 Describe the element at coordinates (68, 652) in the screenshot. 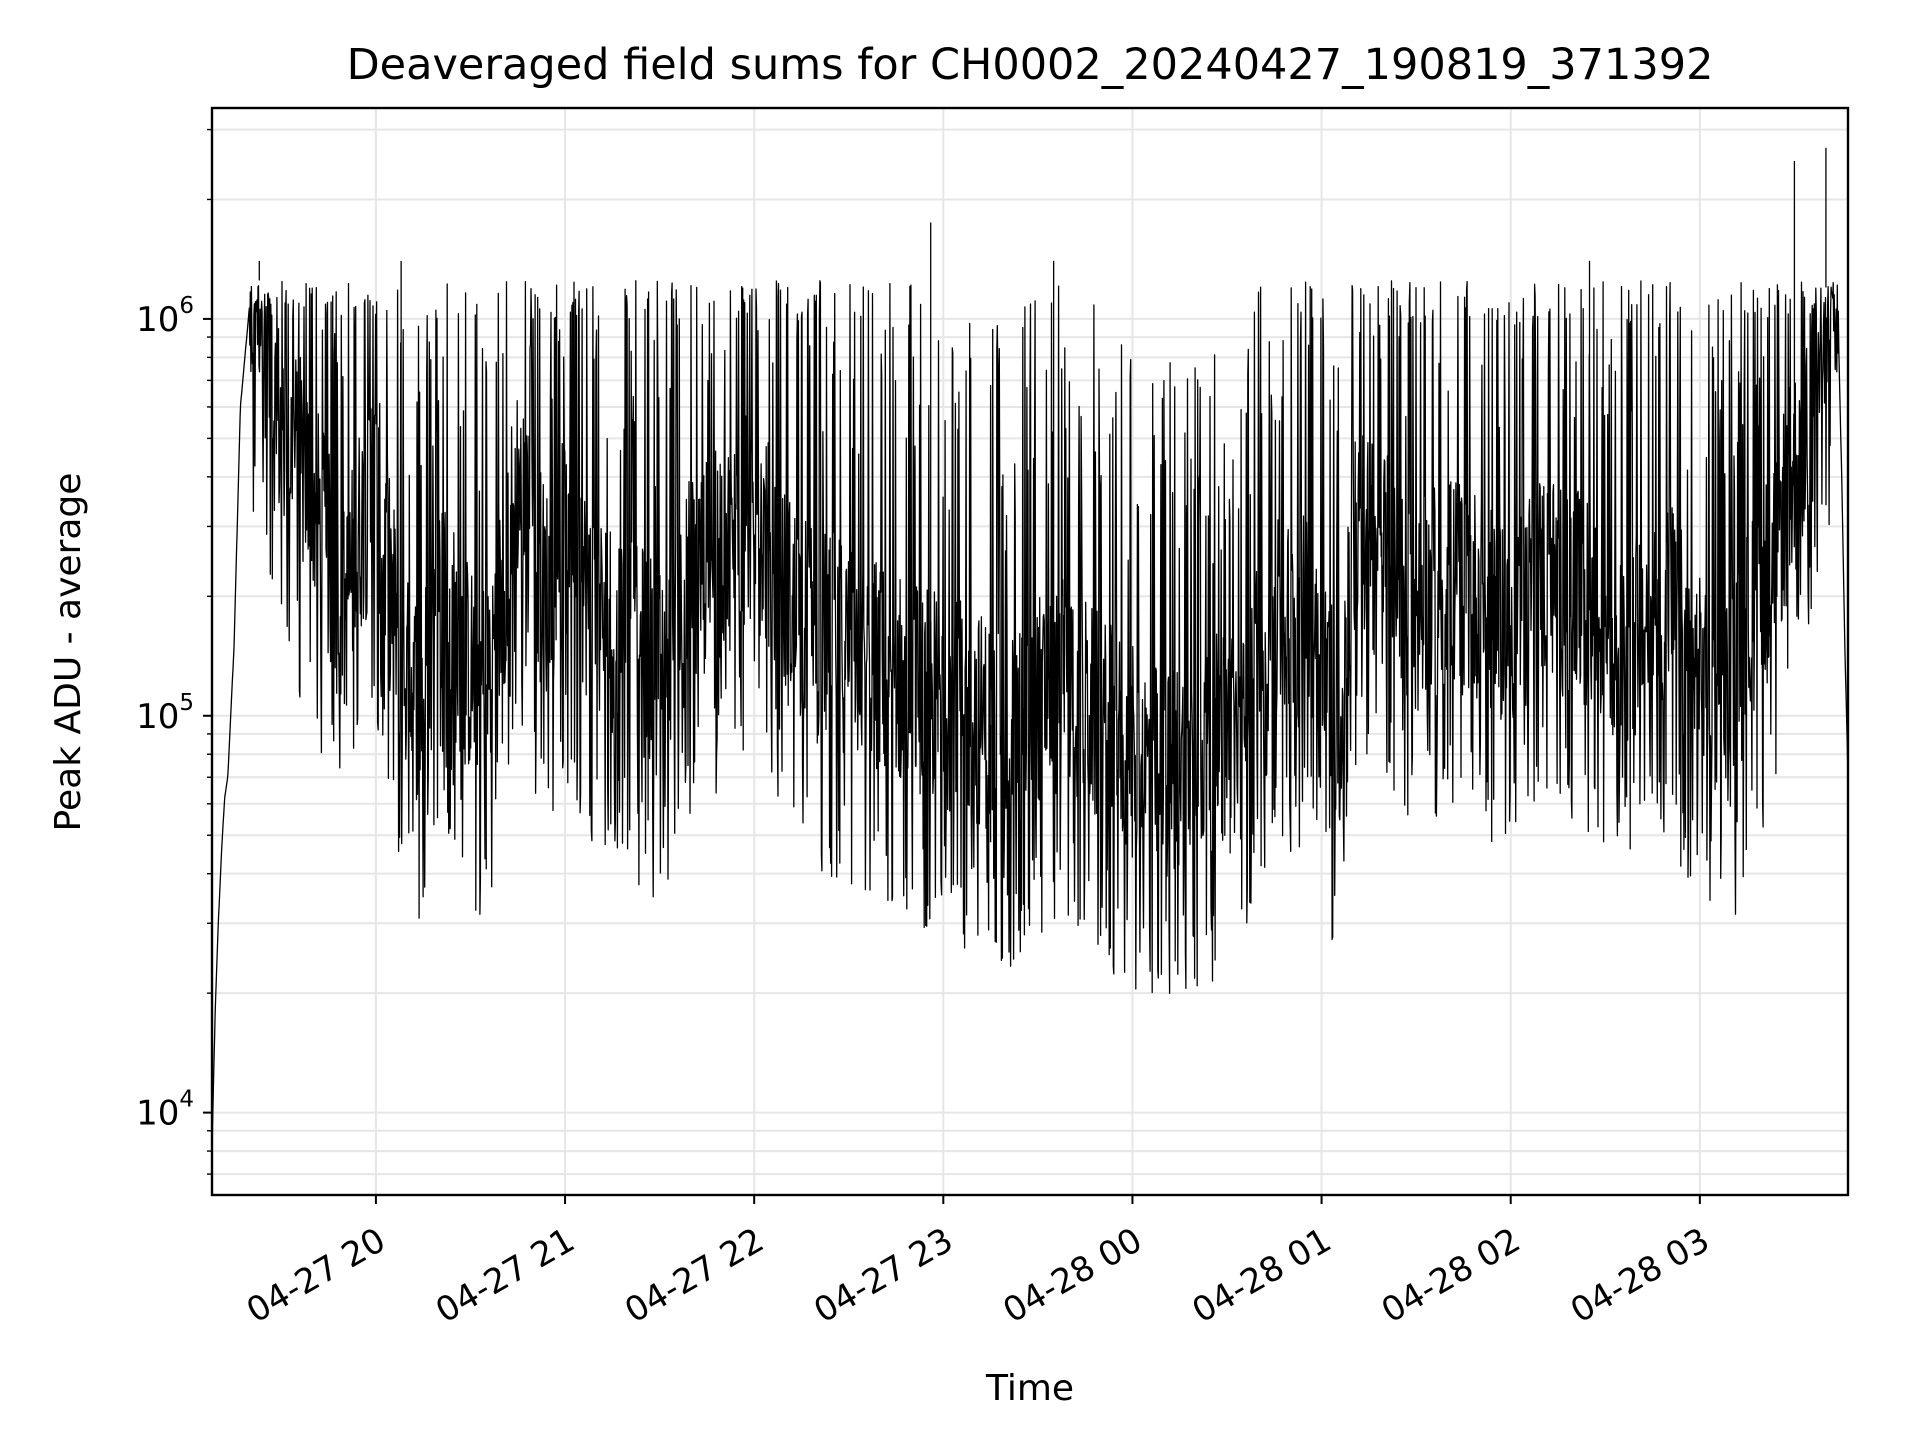

I see `y-axis-label: Peak ADU - average` at that location.